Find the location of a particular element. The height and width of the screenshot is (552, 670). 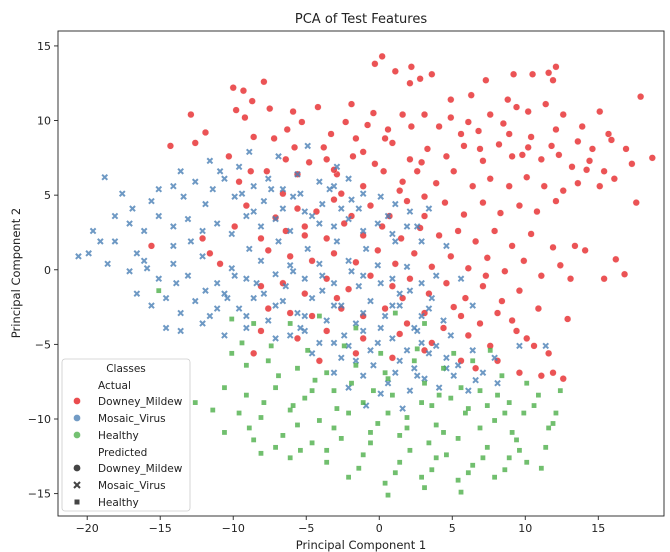

legend-box is located at coordinates (126, 435).